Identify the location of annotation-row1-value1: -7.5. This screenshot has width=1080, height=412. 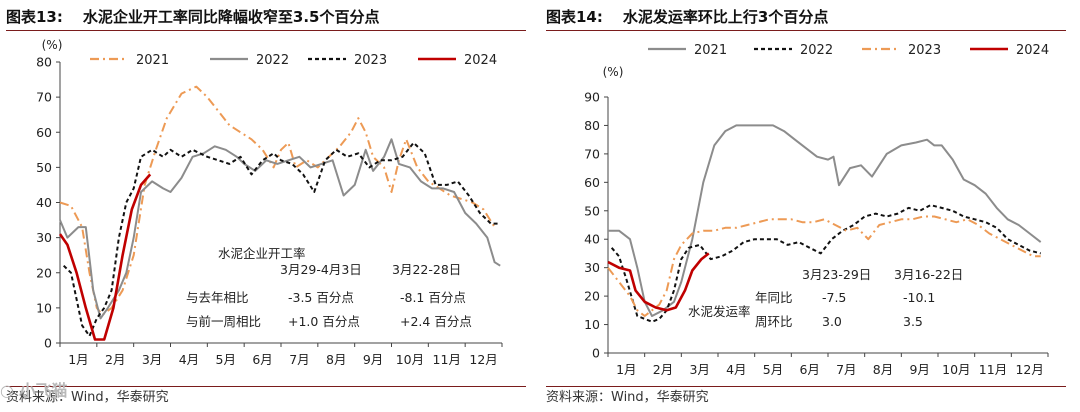
(834, 297).